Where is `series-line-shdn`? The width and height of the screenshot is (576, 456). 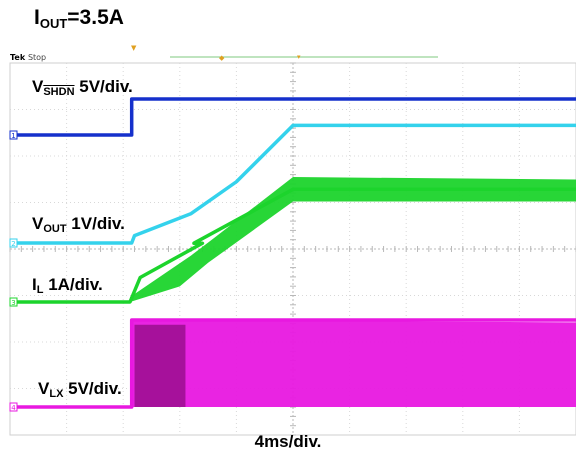
series-line-shdn is located at coordinates (293, 117).